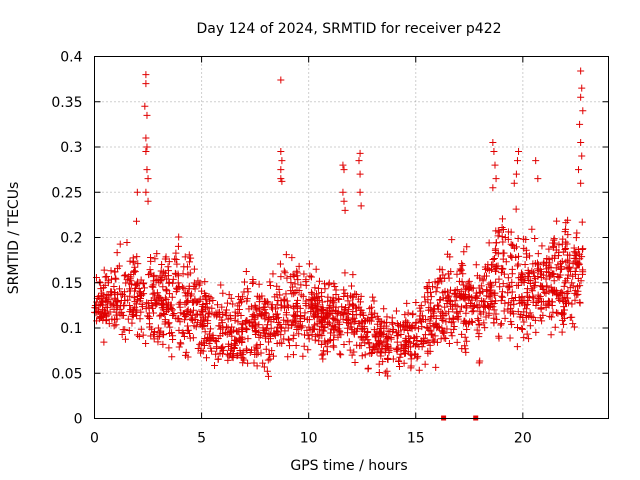 This screenshot has width=640, height=480. Describe the element at coordinates (71, 239) in the screenshot. I see `y-tick-label: 0.2` at that location.